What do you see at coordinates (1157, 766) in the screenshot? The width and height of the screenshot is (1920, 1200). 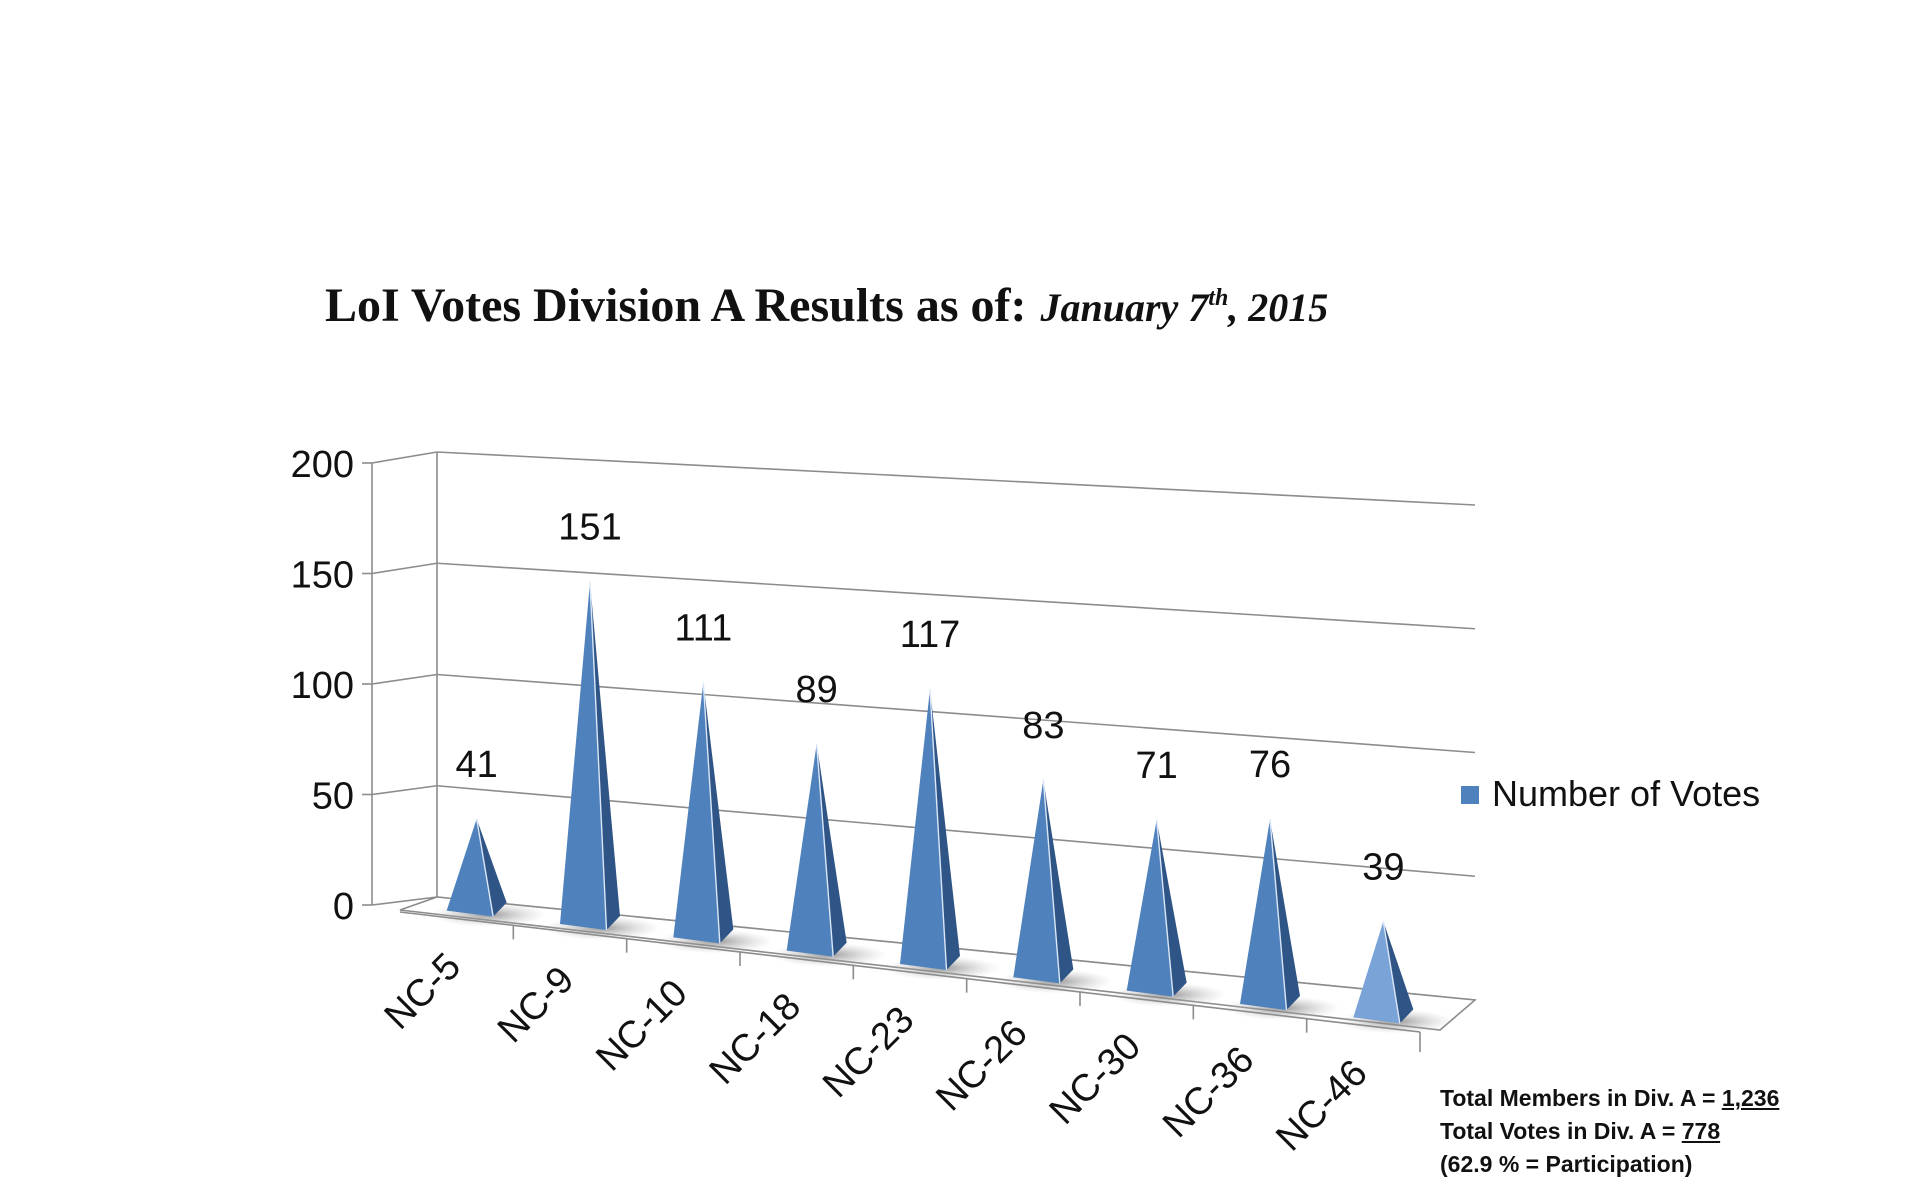 I see `data-label: 71` at bounding box center [1157, 766].